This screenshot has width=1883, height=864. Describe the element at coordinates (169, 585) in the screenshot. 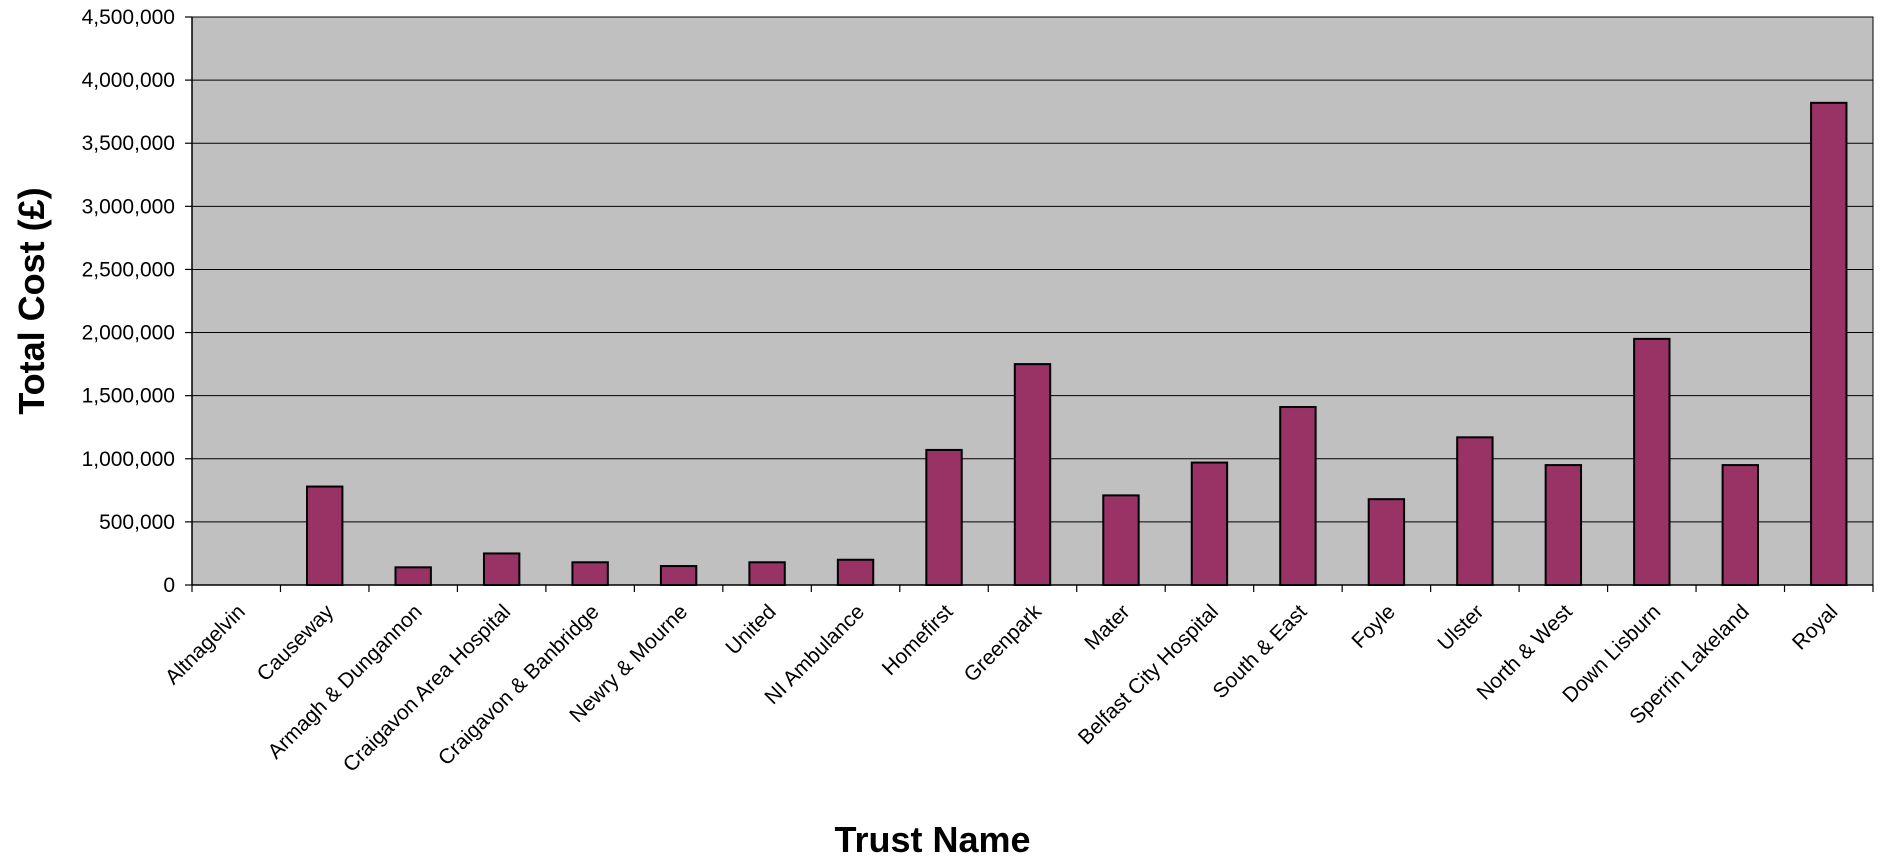

I see `y-tick-label: 0` at that location.